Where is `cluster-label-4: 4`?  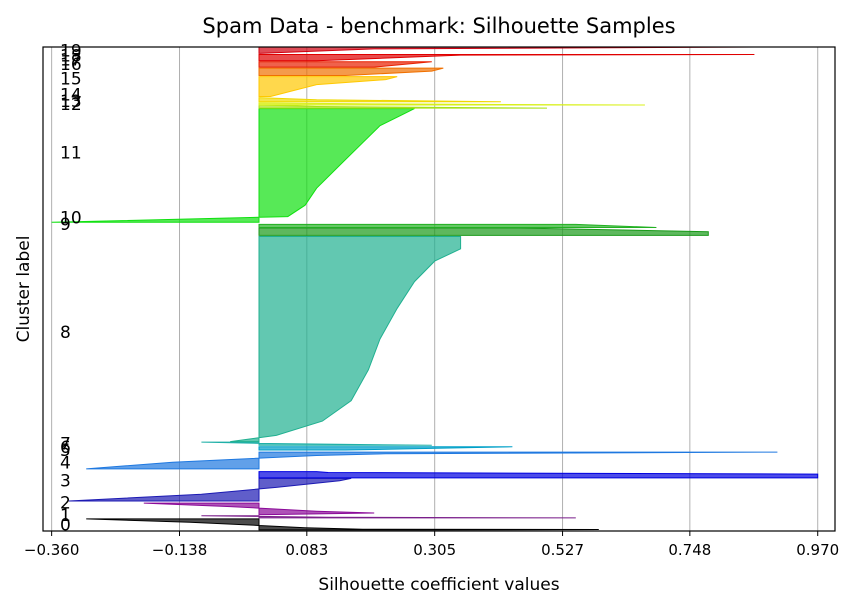 cluster-label-4: 4 is located at coordinates (65, 464).